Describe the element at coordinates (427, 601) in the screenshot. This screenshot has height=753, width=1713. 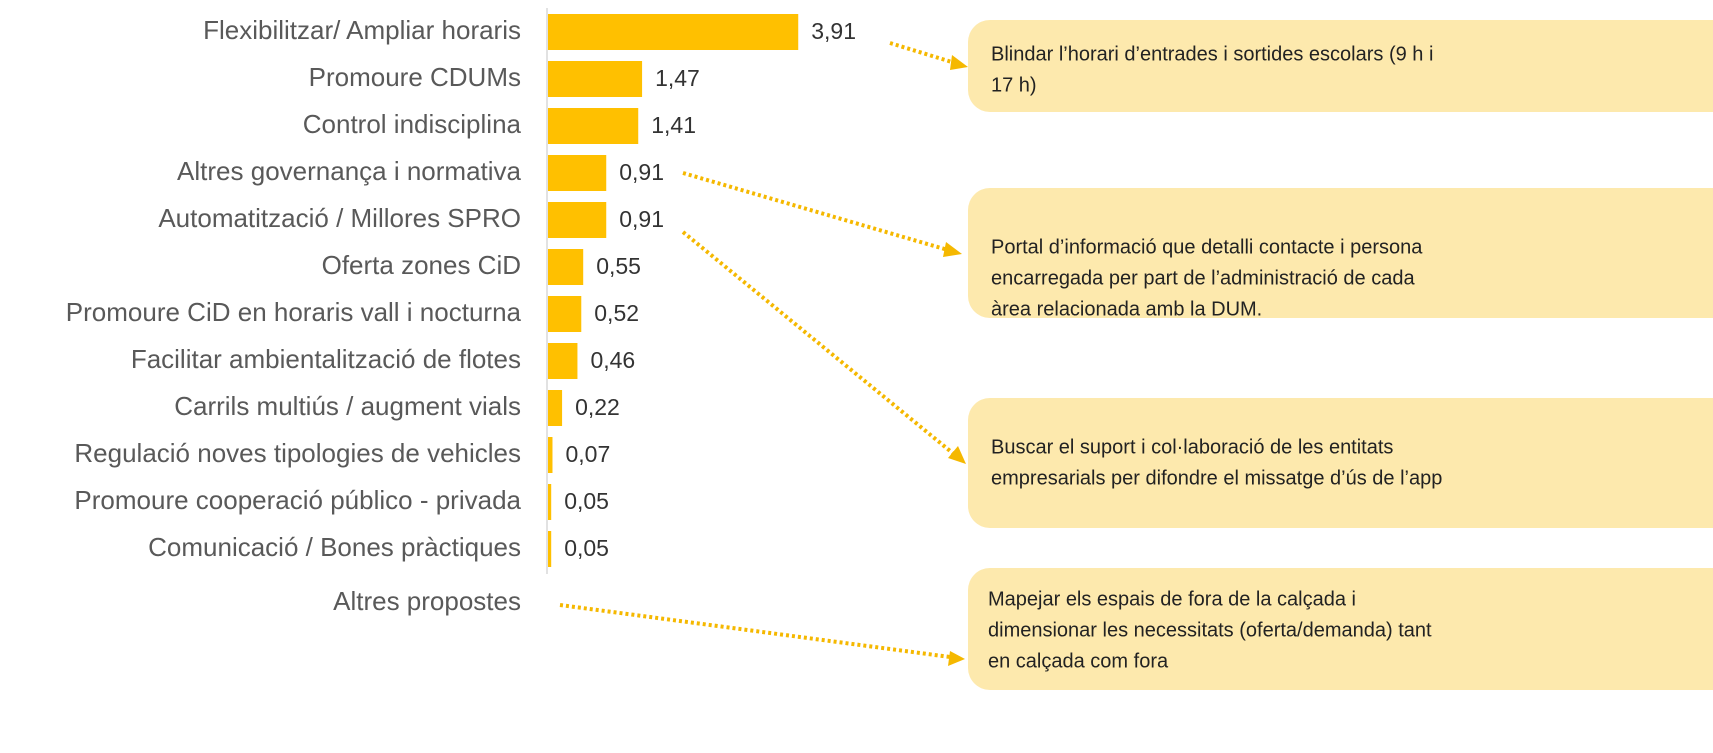
I see `category-label: Altres propostes` at that location.